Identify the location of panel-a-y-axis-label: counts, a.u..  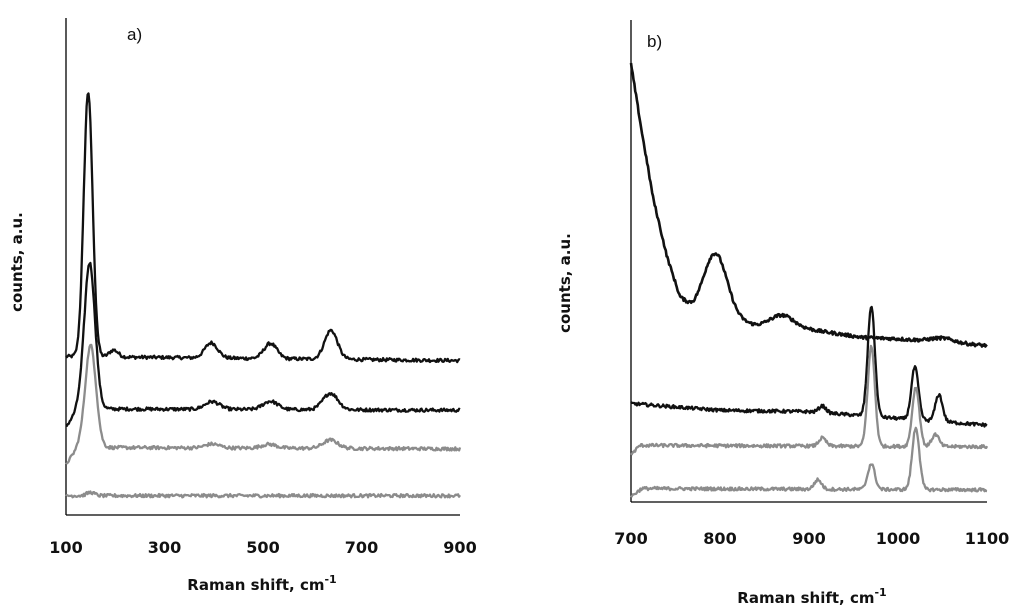
(17, 262).